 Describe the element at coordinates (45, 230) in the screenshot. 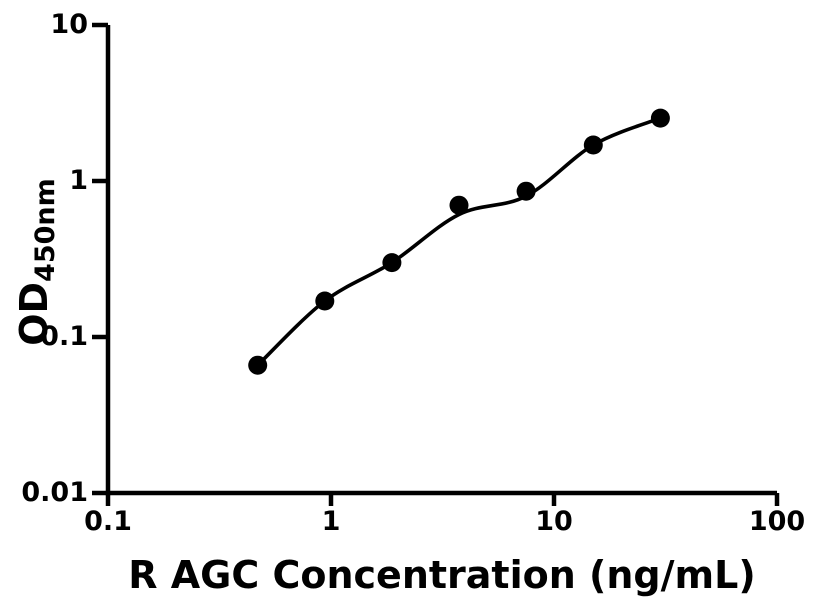

I see `y-axis-title-subscript: 450nm` at that location.